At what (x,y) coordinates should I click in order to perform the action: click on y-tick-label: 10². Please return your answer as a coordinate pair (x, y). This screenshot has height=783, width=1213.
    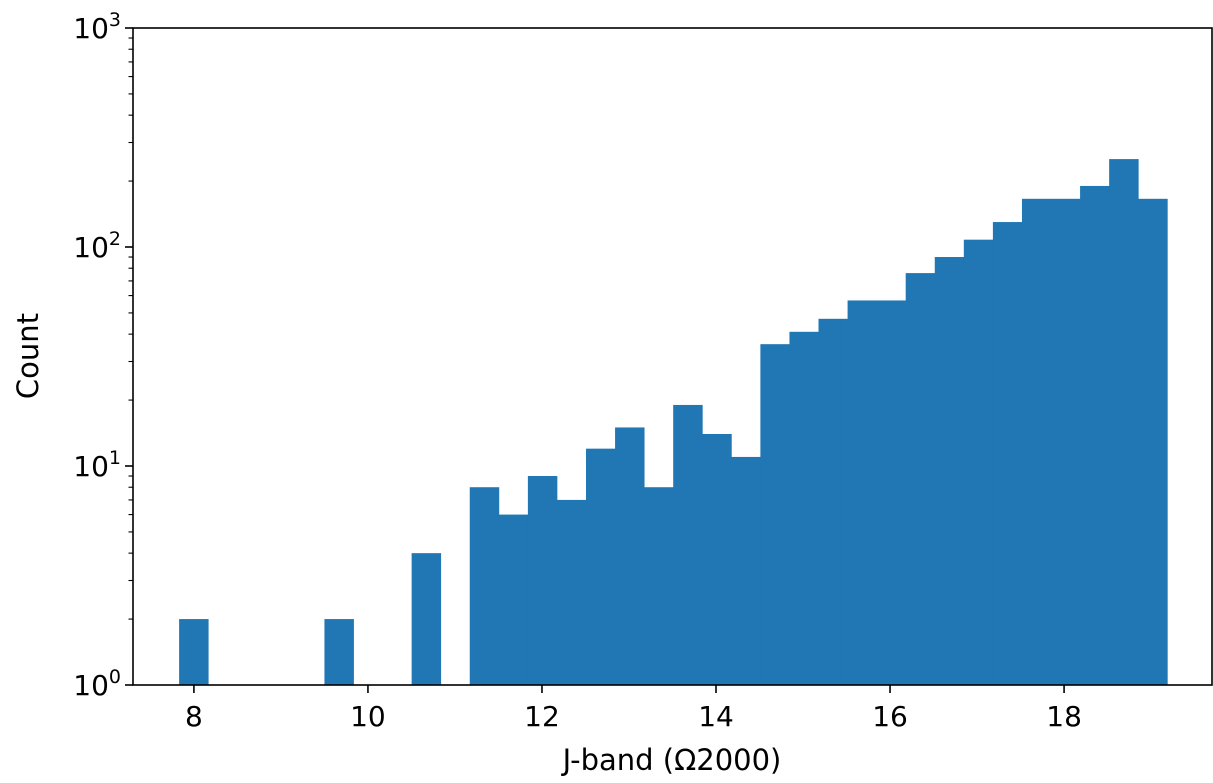
    Looking at the image, I should click on (97, 246).